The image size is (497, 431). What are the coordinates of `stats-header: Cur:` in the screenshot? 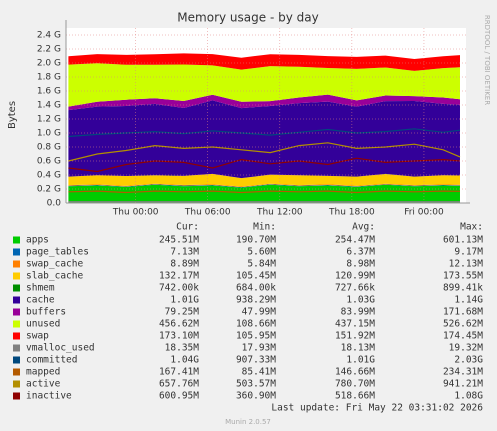 It's located at (187, 227).